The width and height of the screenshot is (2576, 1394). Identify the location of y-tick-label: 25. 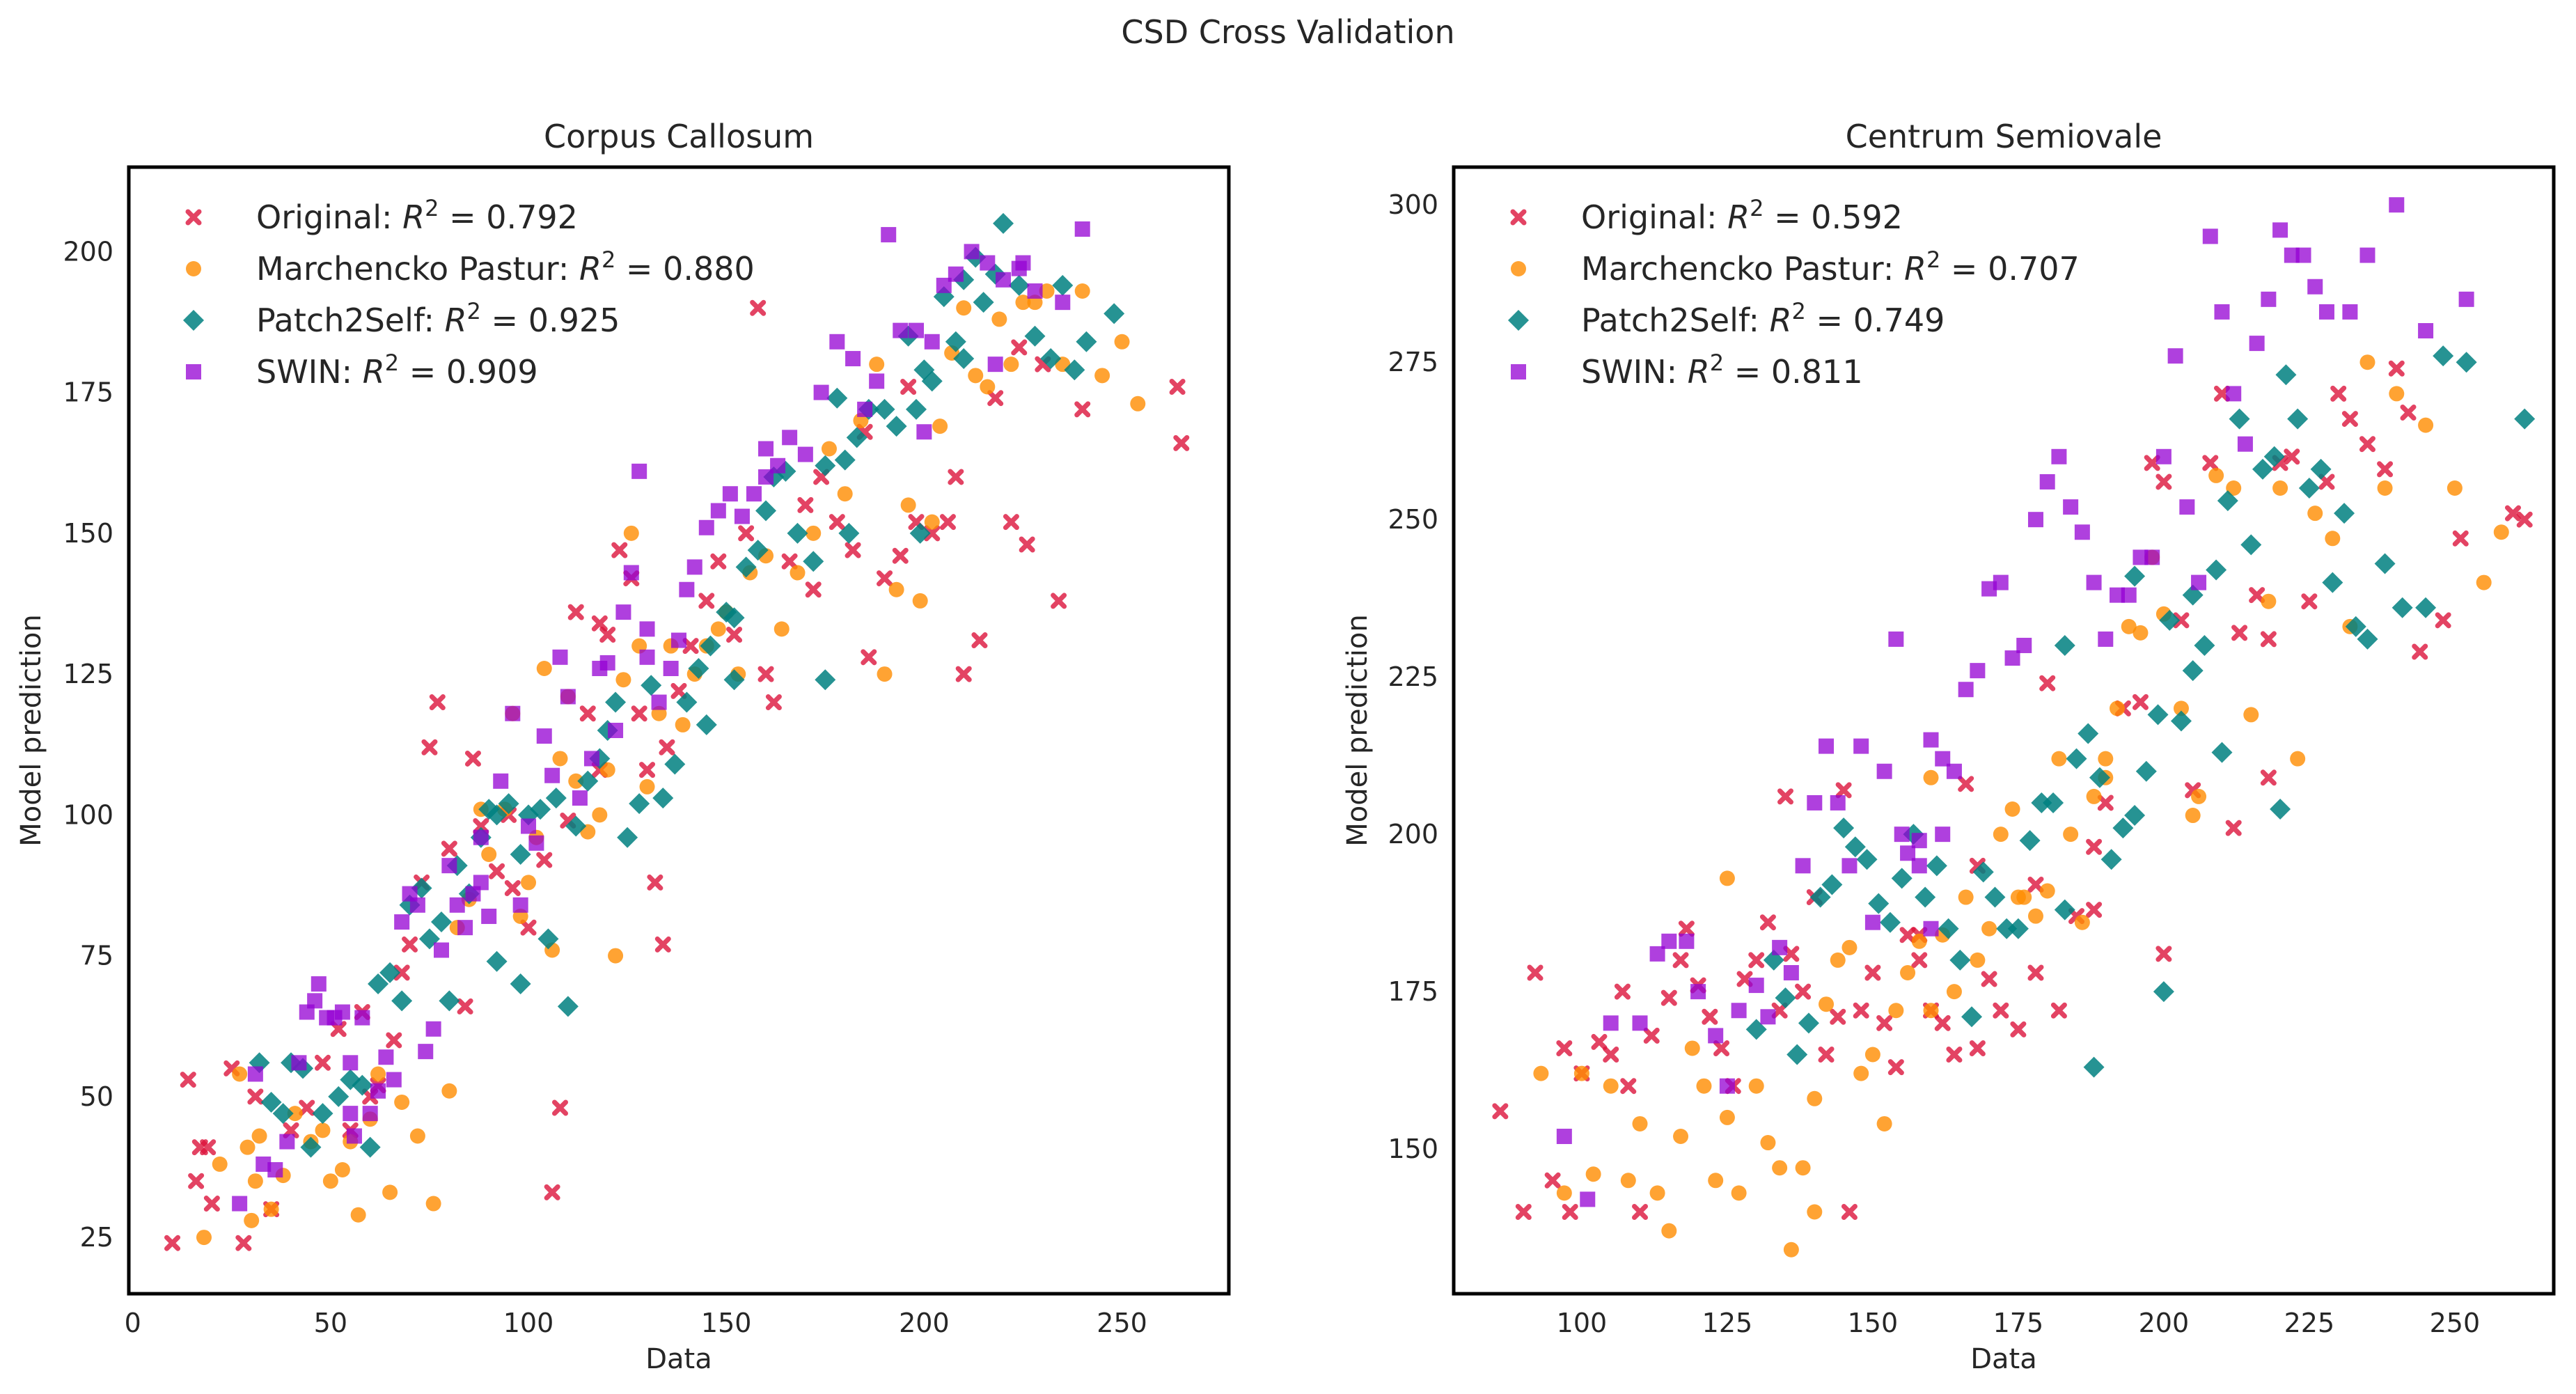
(96, 1237).